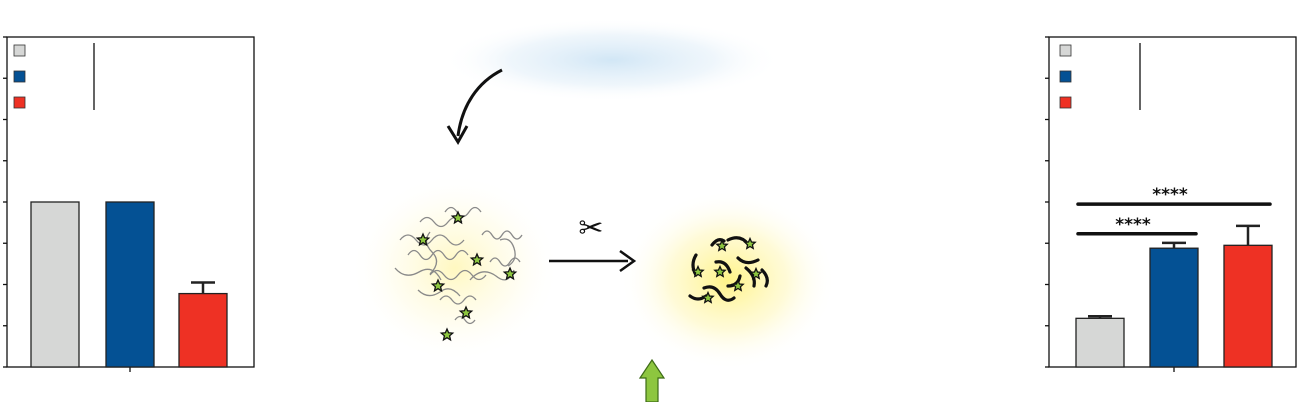 The height and width of the screenshot is (402, 1299). I want to click on process-arrow, so click(593, 261).